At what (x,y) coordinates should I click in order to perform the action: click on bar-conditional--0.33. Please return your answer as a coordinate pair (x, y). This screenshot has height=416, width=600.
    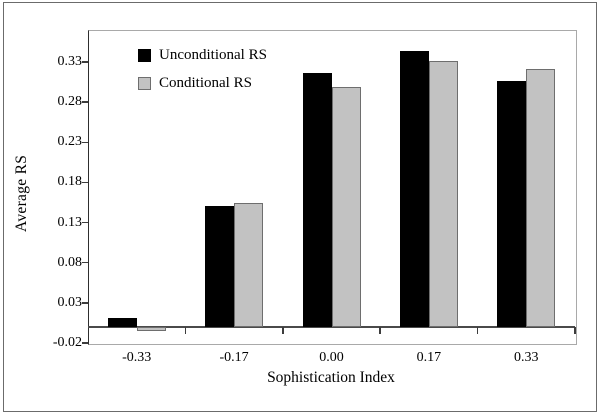
    Looking at the image, I should click on (151, 328).